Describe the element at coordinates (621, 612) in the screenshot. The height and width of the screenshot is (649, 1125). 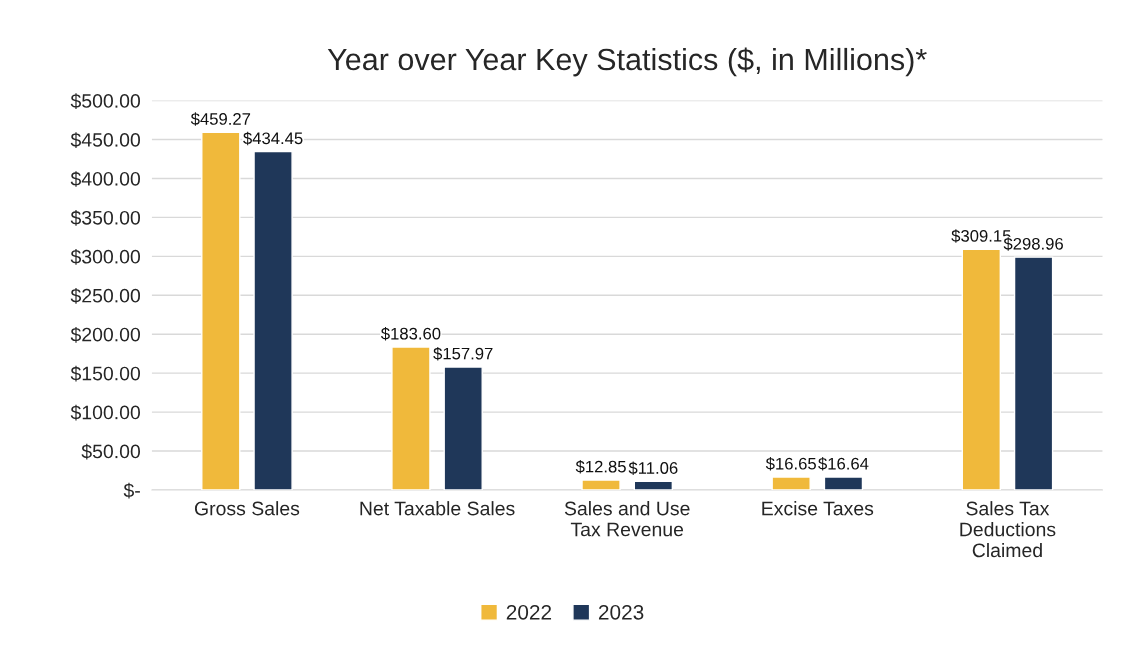
I see `legend-label: 2023` at that location.